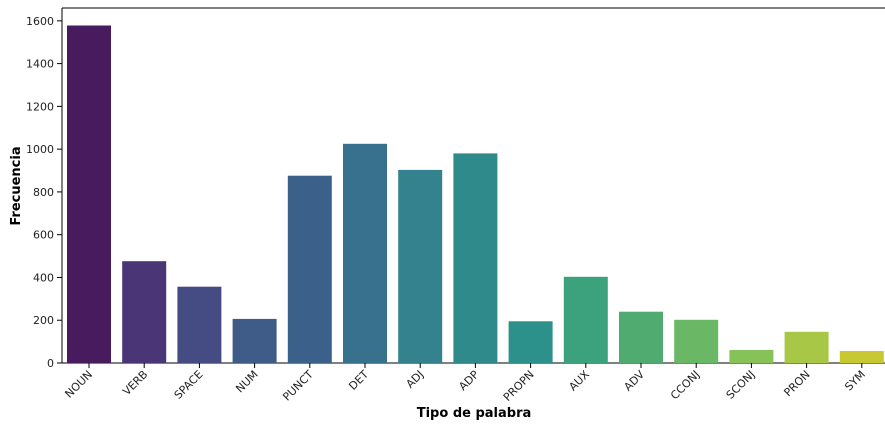  Describe the element at coordinates (855, 381) in the screenshot. I see `x-tick-label: SYM` at that location.